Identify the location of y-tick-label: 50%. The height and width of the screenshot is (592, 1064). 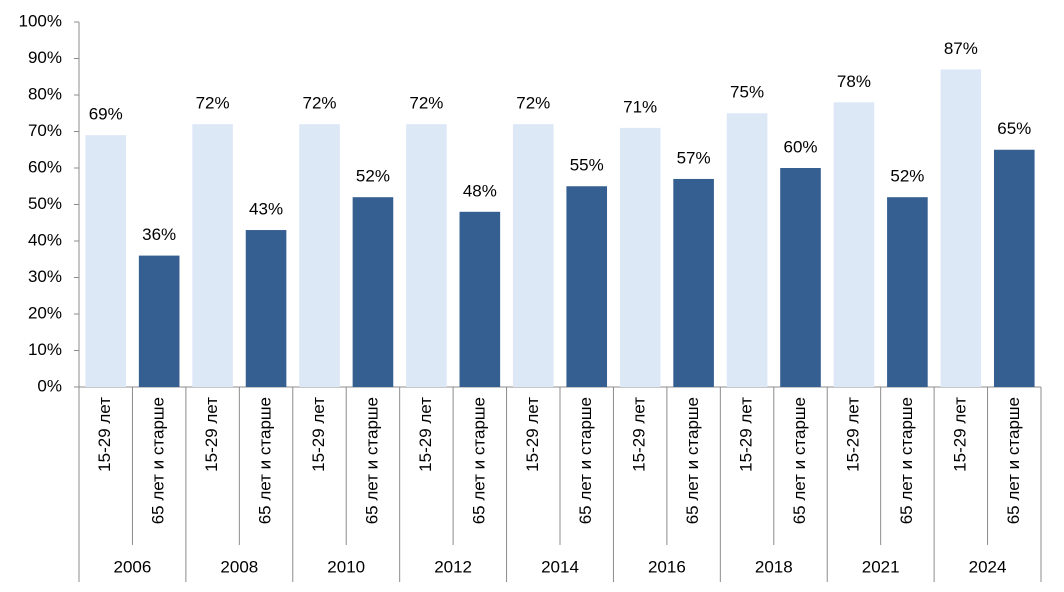
(45, 203).